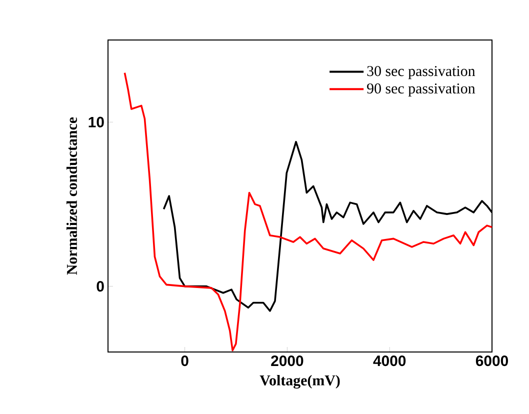 This screenshot has width=529, height=414. I want to click on x-axis-title: Voltage(mV), so click(300, 381).